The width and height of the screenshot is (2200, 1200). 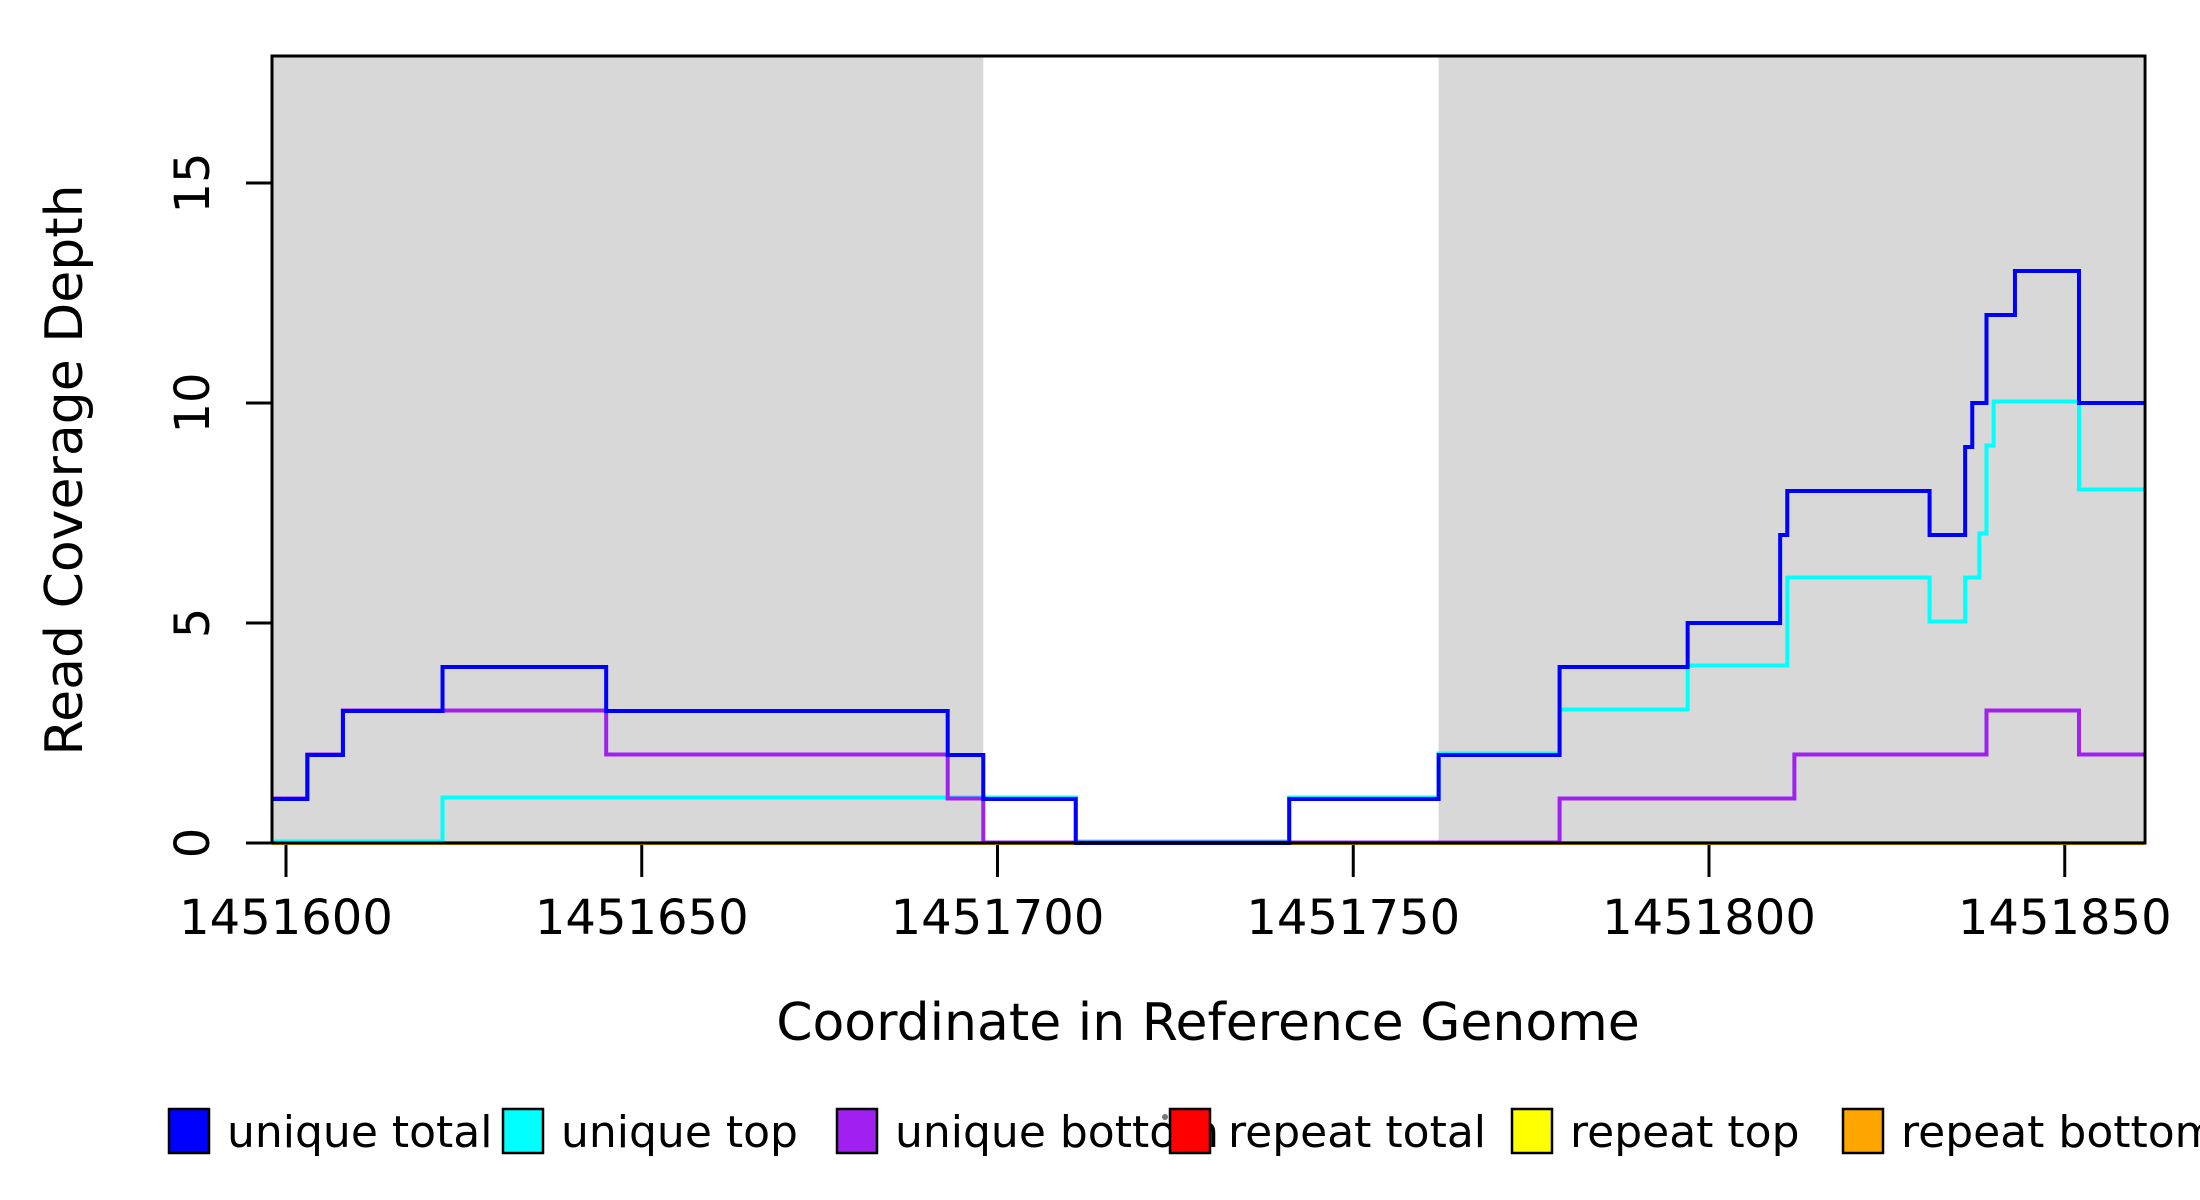 I want to click on x-tick-label: 1451850, so click(x=2065, y=918).